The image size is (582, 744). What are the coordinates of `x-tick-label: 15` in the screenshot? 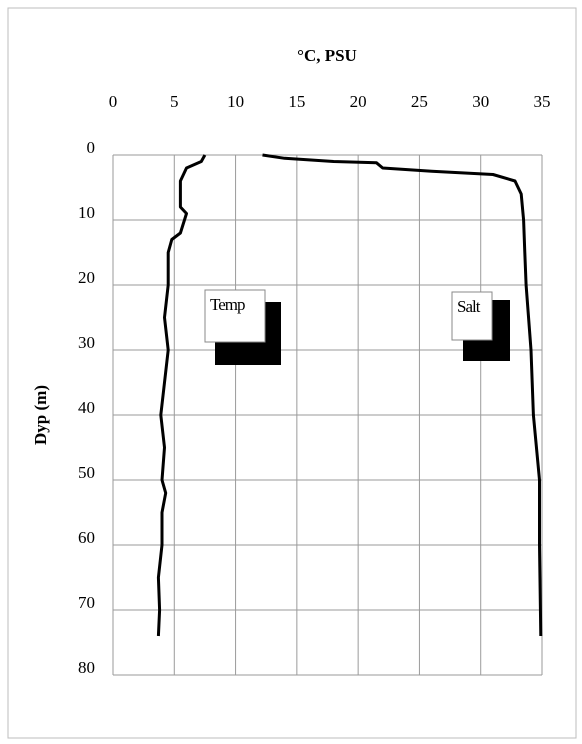 It's located at (296, 101).